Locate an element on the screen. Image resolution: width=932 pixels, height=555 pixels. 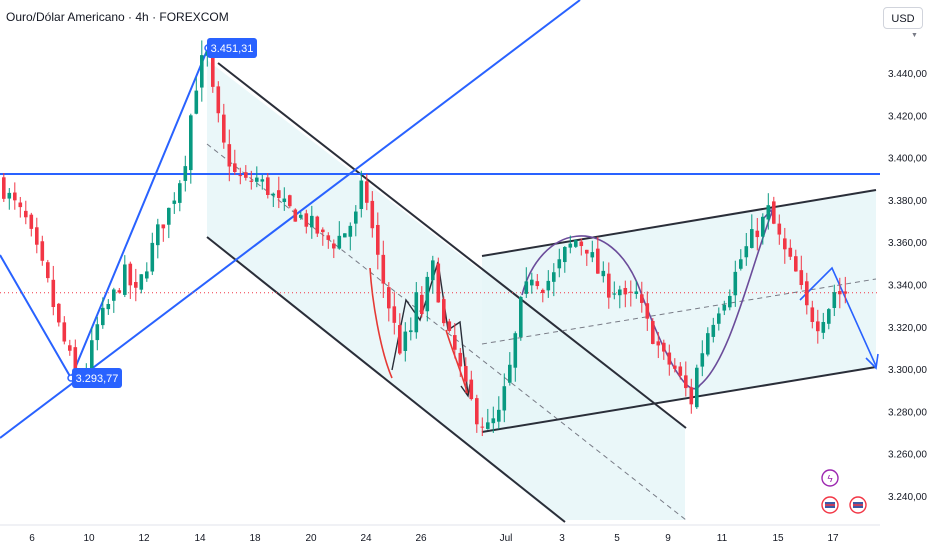
x-tick-label: 9 is located at coordinates (668, 538).